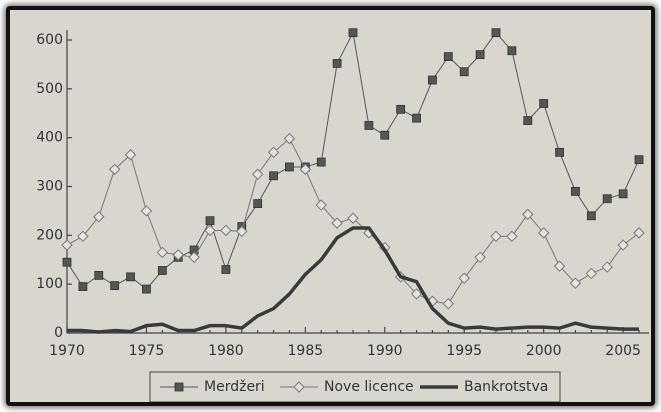 Image resolution: width=661 pixels, height=412 pixels. I want to click on legend: Merdžeri Nove licence Bankrotstva, so click(355, 386).